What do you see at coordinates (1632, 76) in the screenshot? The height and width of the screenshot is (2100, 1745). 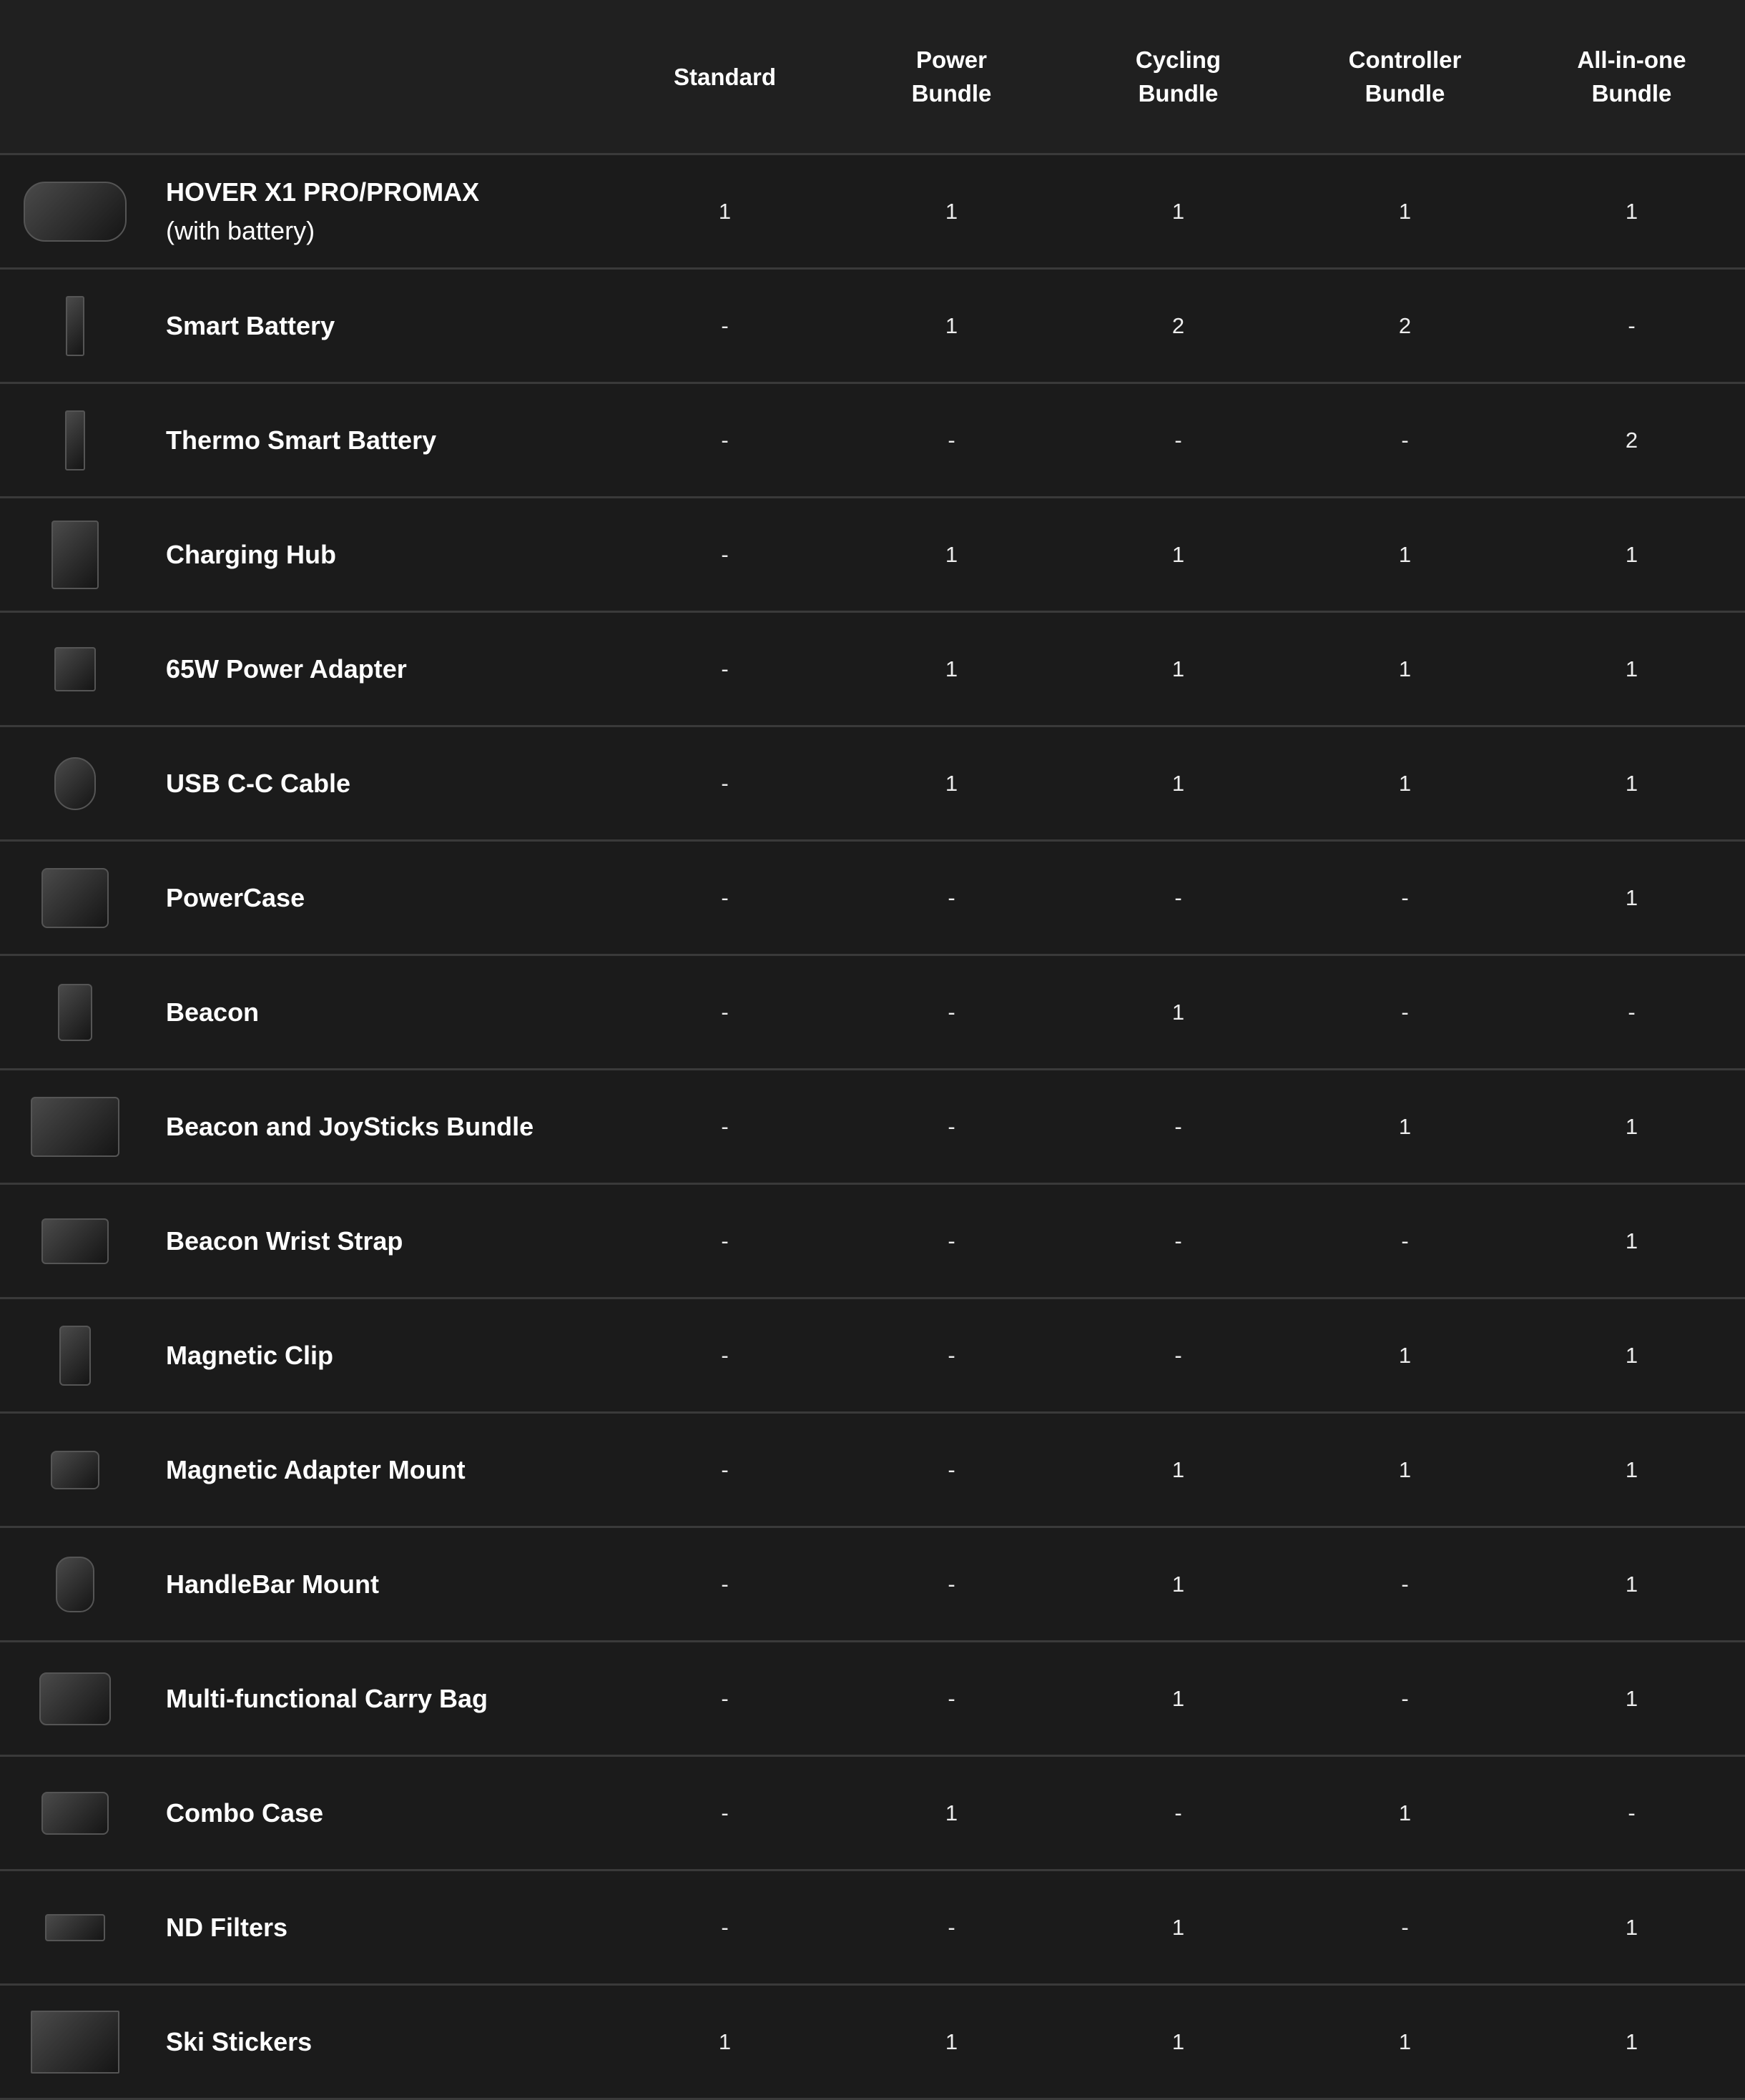 I see `header-all-in-one-bundle: All-in-one Bundle` at bounding box center [1632, 76].